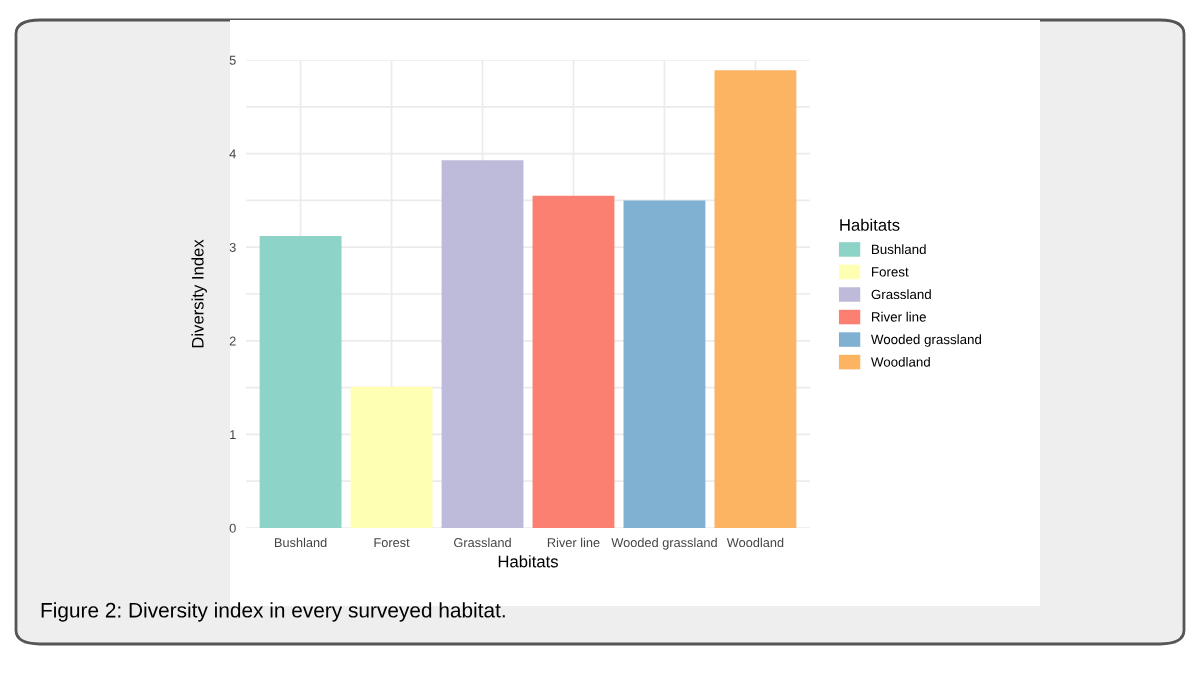 This screenshot has height=696, width=1200. I want to click on x-axis-title: Habitats, so click(528, 561).